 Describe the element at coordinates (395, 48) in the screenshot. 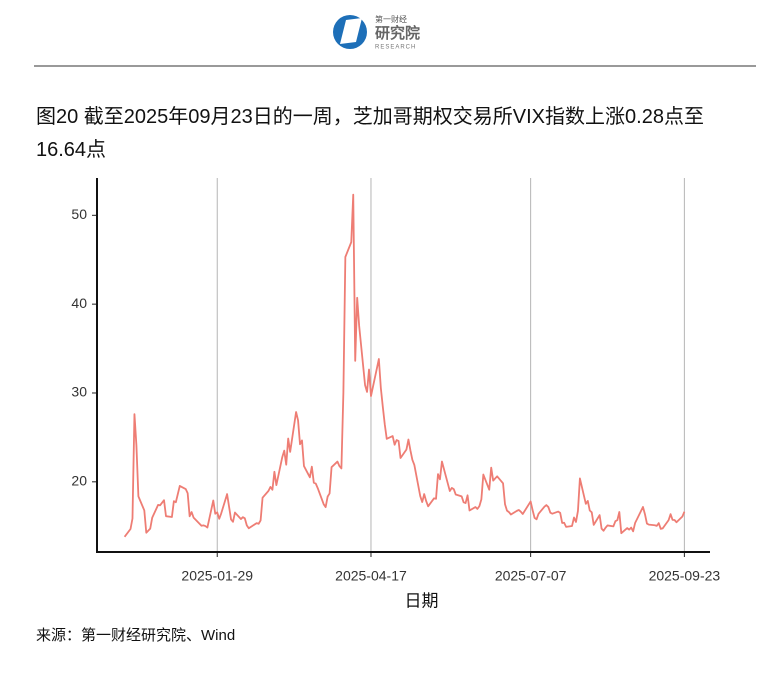

I see `logo-en: RESEARCH` at that location.